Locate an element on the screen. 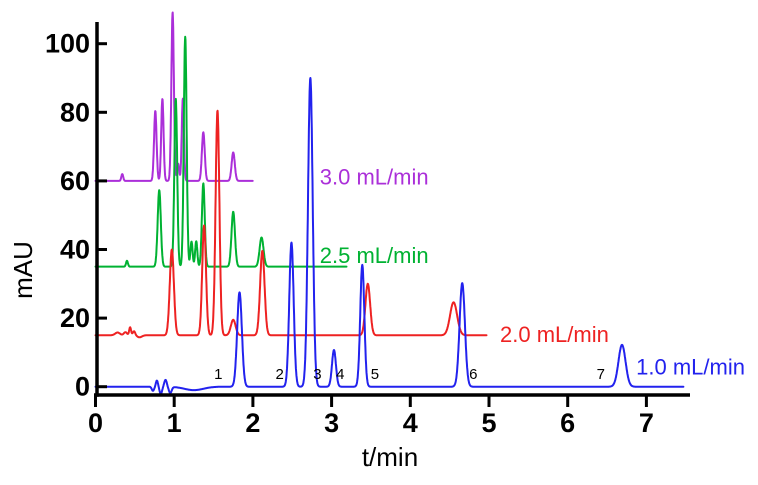  trace-3.0-mL-min is located at coordinates (174, 96).